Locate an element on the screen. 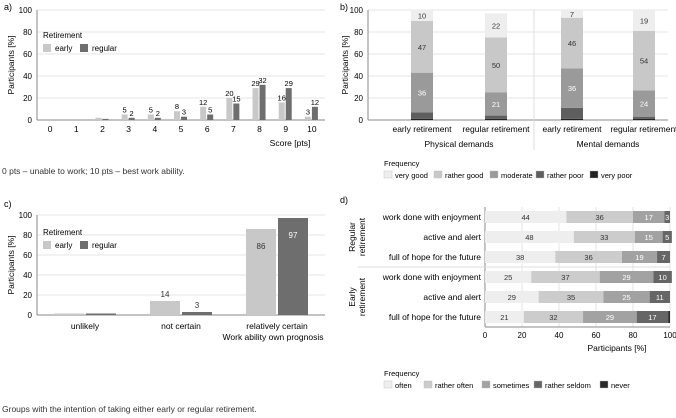 Image resolution: width=676 pixels, height=418 pixels. data-label: 8 is located at coordinates (177, 106).